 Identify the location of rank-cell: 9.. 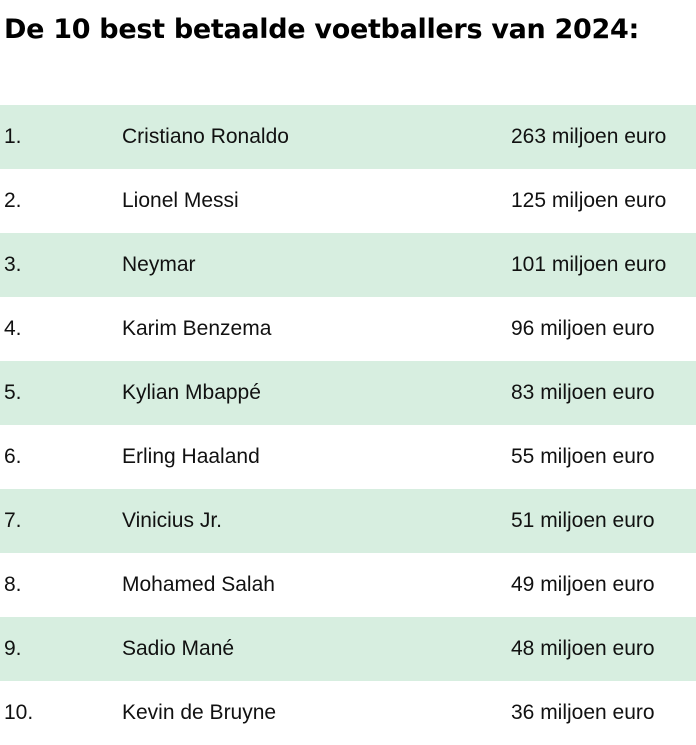
(13, 648).